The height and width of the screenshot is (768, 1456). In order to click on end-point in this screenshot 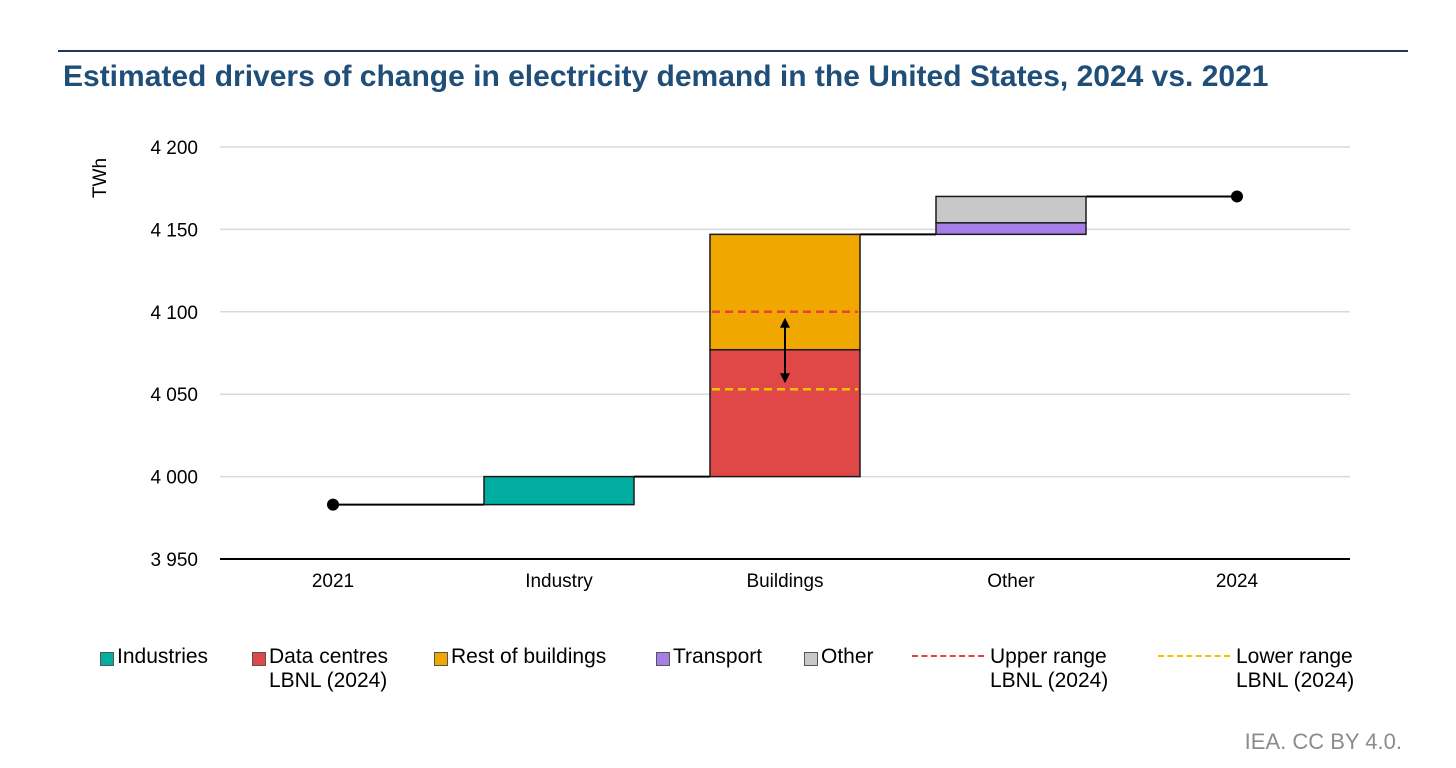, I will do `click(1237, 196)`.